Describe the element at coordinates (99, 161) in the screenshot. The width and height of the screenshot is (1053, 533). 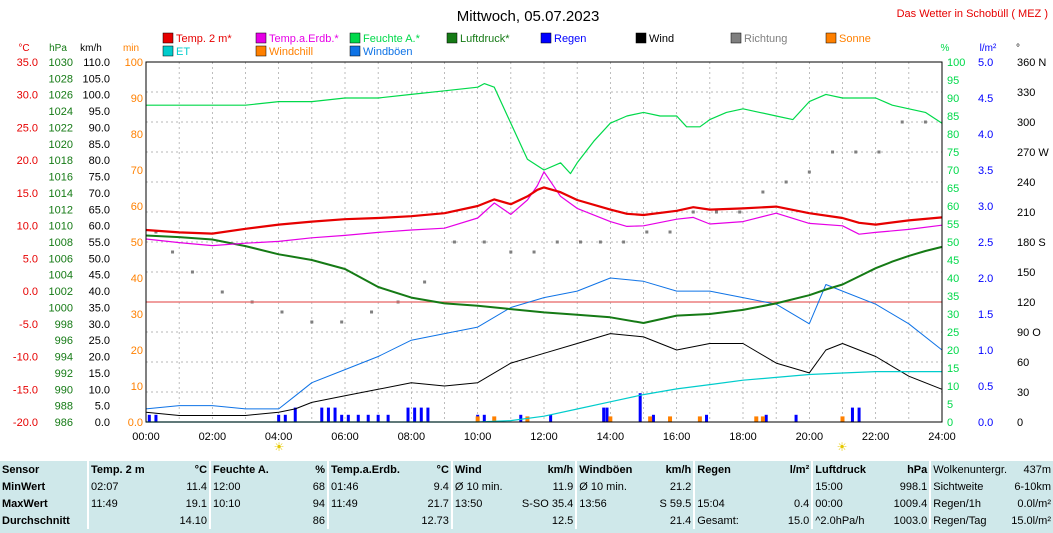
I see `wind-tick-label: 80.0` at that location.